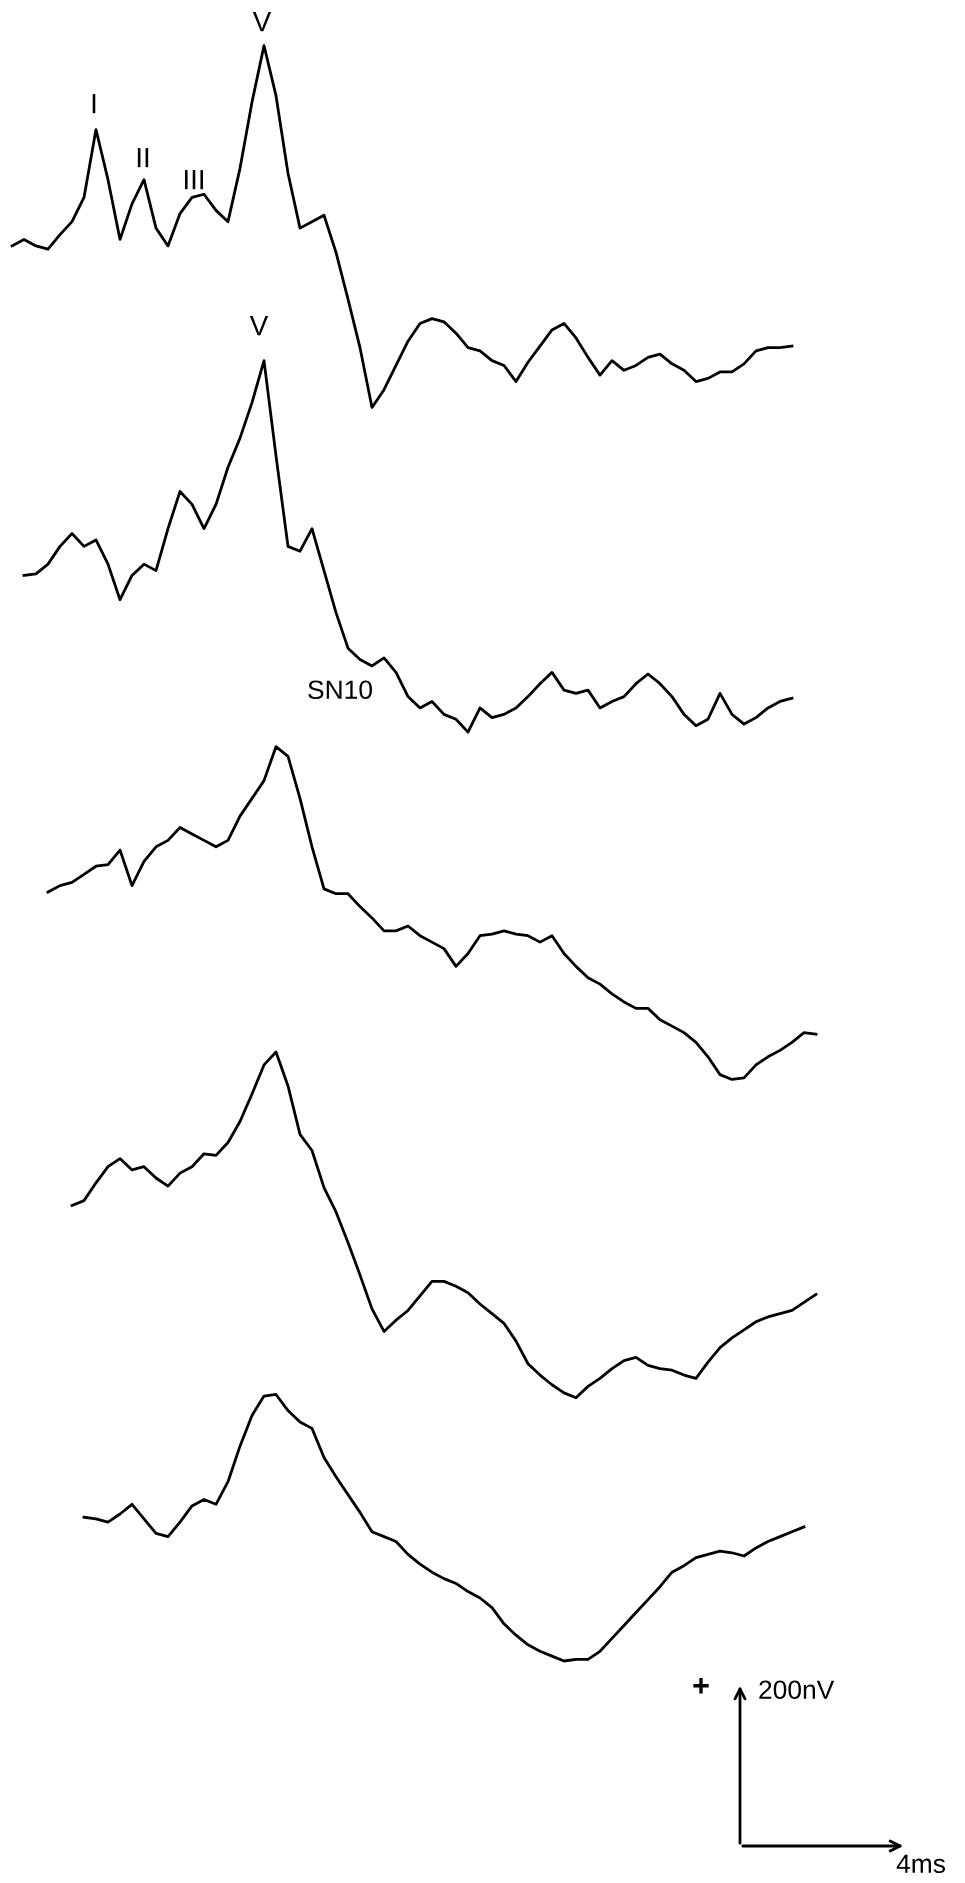 Image resolution: width=965 pixels, height=1883 pixels. Describe the element at coordinates (340, 690) in the screenshot. I see `annotation: SN10` at that location.